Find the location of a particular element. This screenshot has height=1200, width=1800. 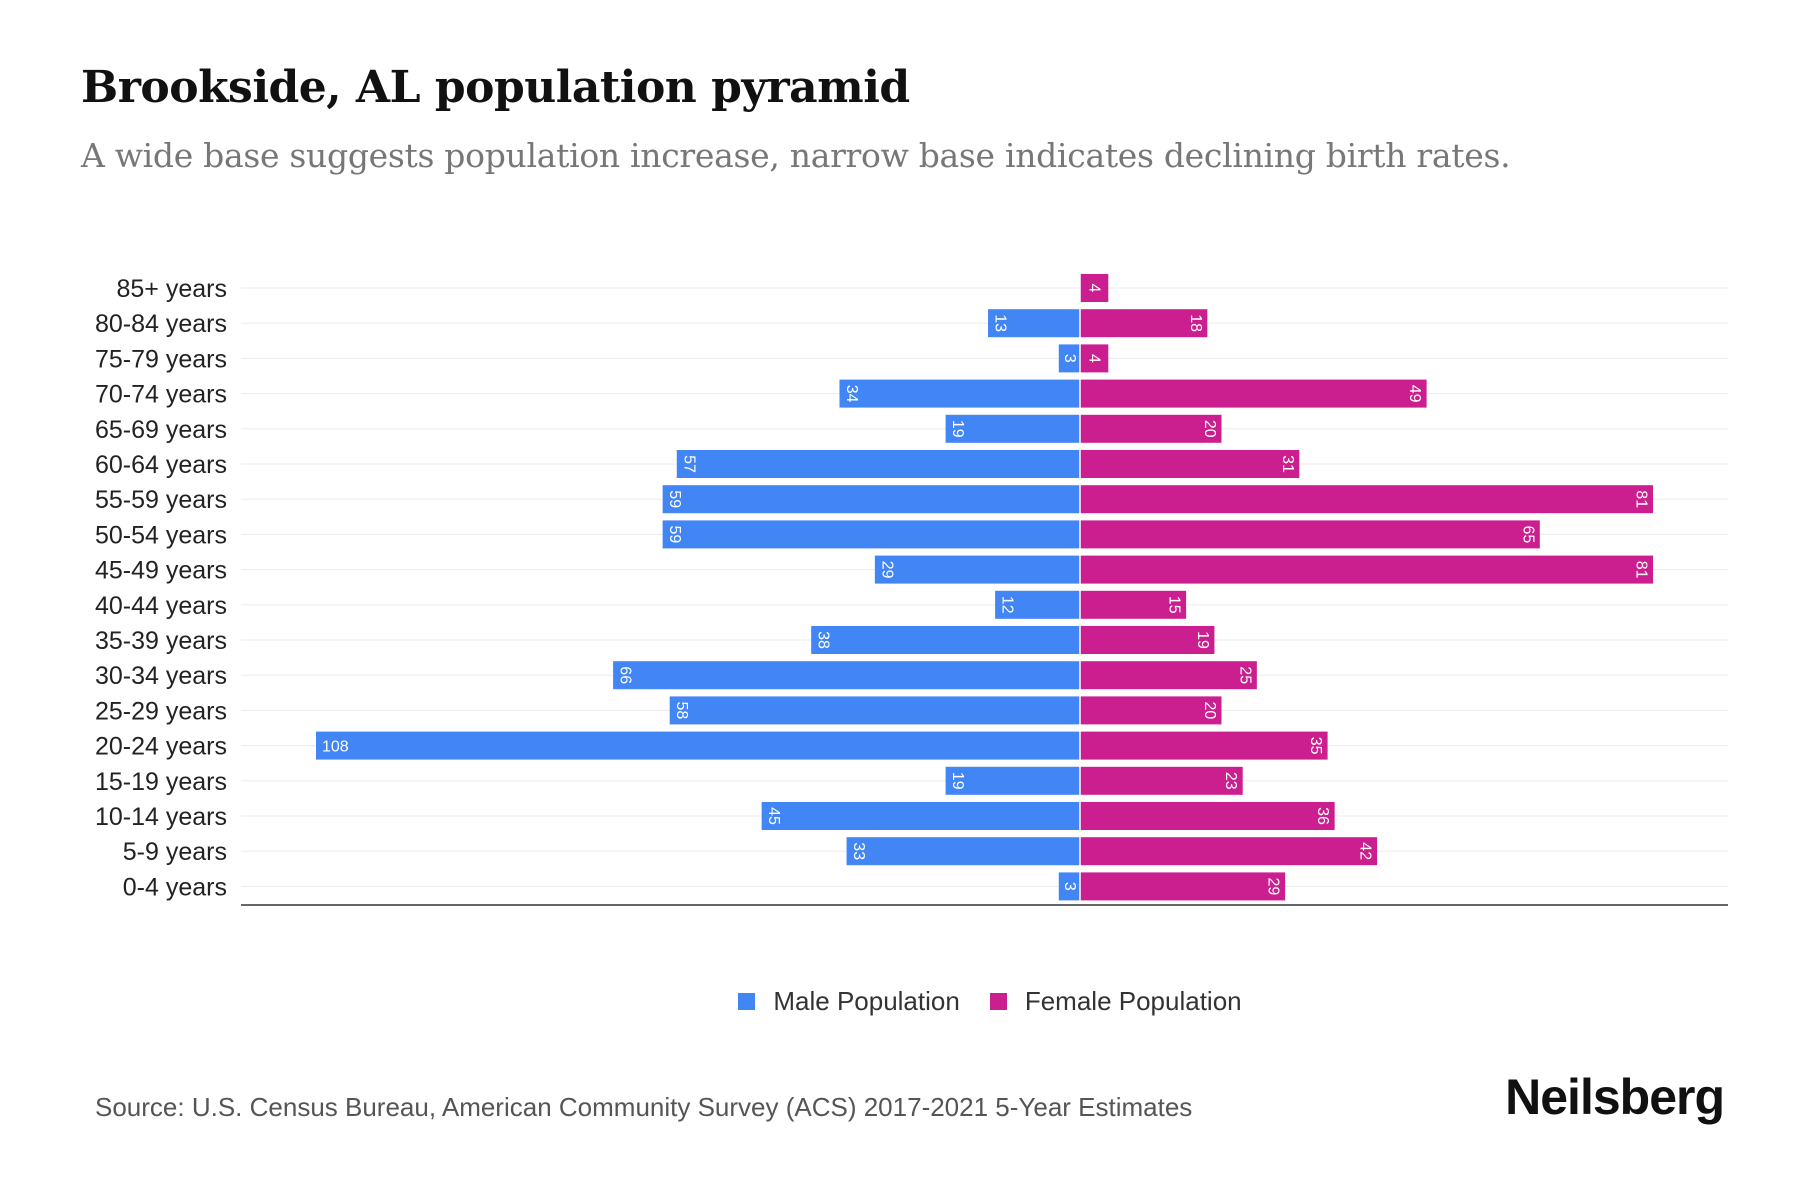

data-label: 34 is located at coordinates (851, 394).